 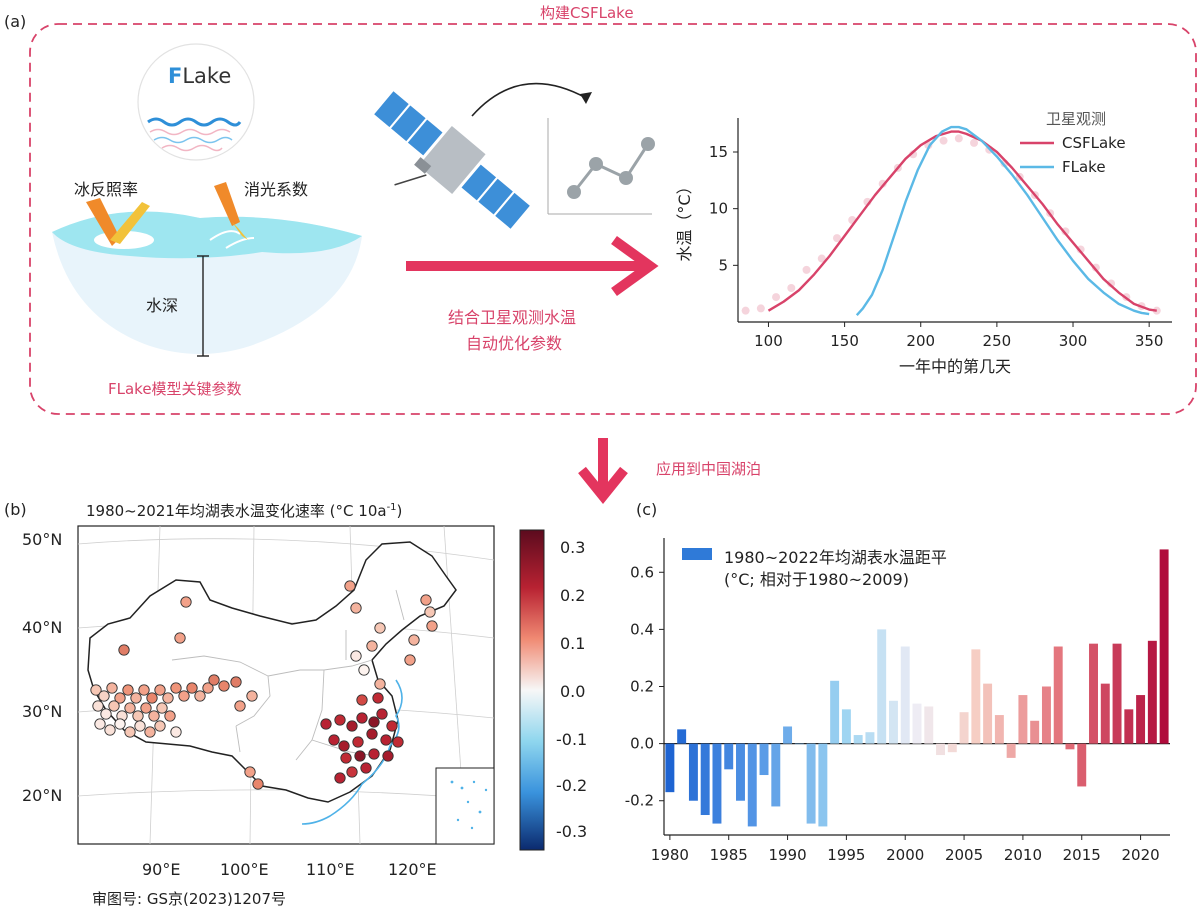 What do you see at coordinates (573, 691) in the screenshot?
I see `cb-tick-3: 0.0` at bounding box center [573, 691].